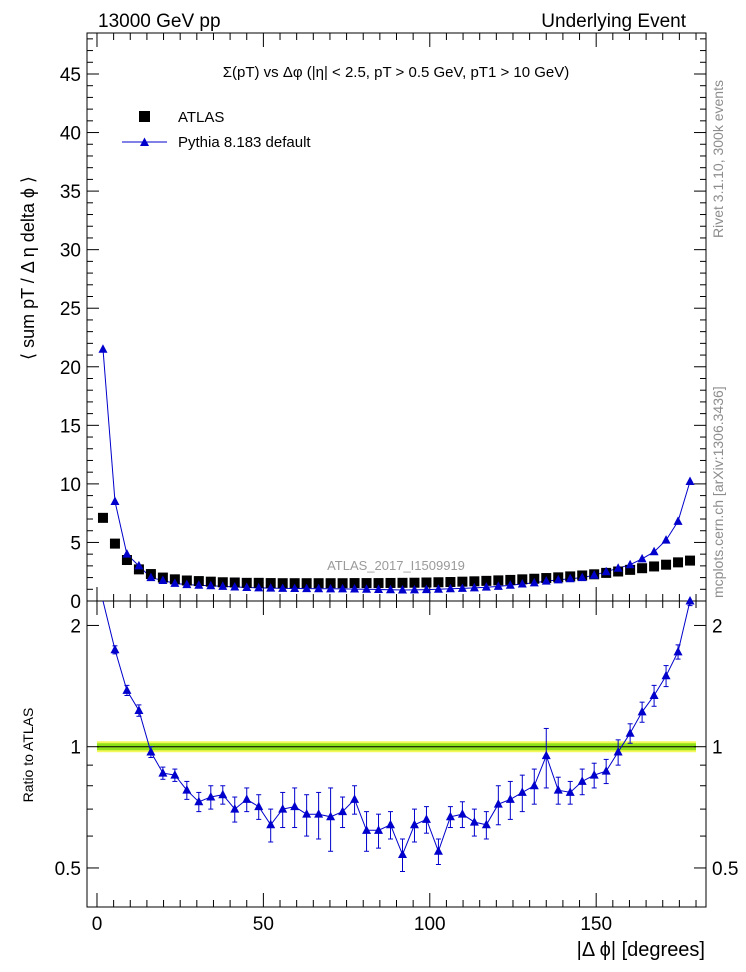  Describe the element at coordinates (159, 21) in the screenshot. I see `header-left: 13000 GeV pp` at that location.